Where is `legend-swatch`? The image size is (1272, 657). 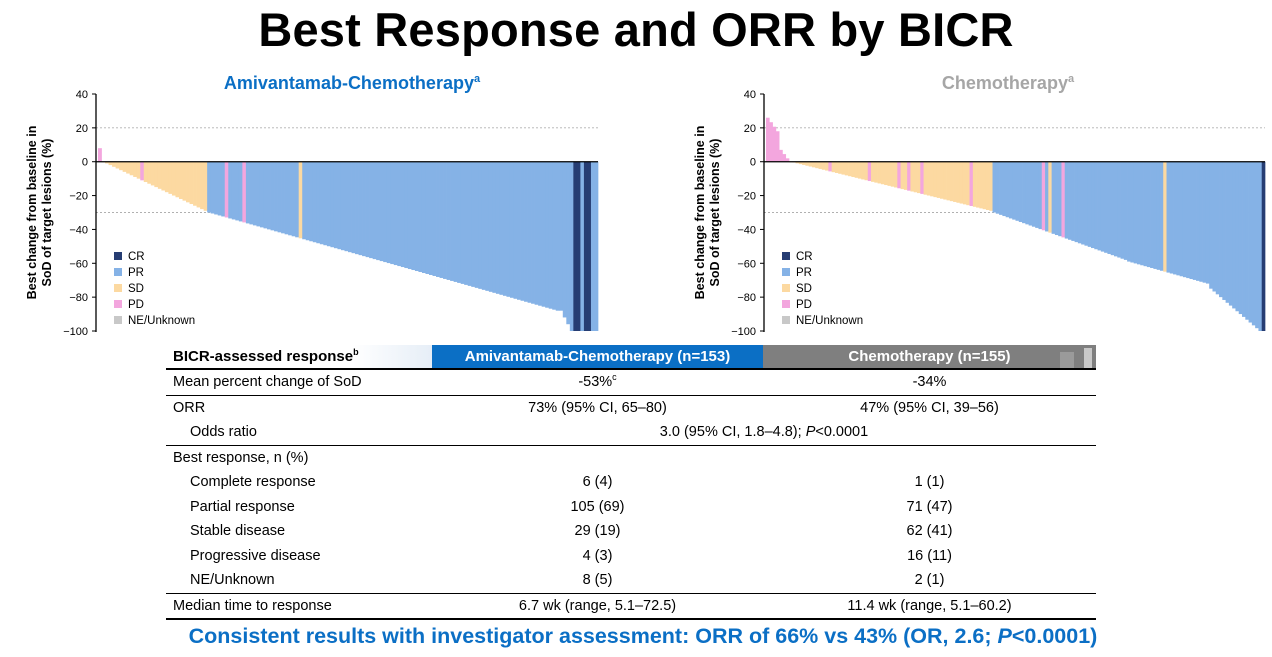
legend-swatch is located at coordinates (786, 256).